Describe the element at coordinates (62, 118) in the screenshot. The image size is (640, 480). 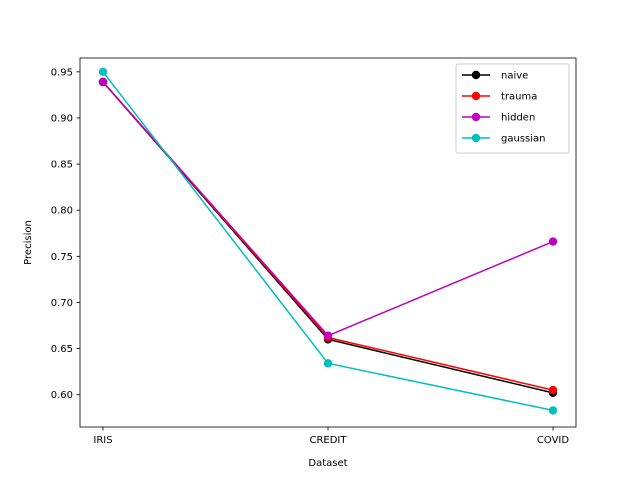
I see `y-tick-label: 0.90` at that location.